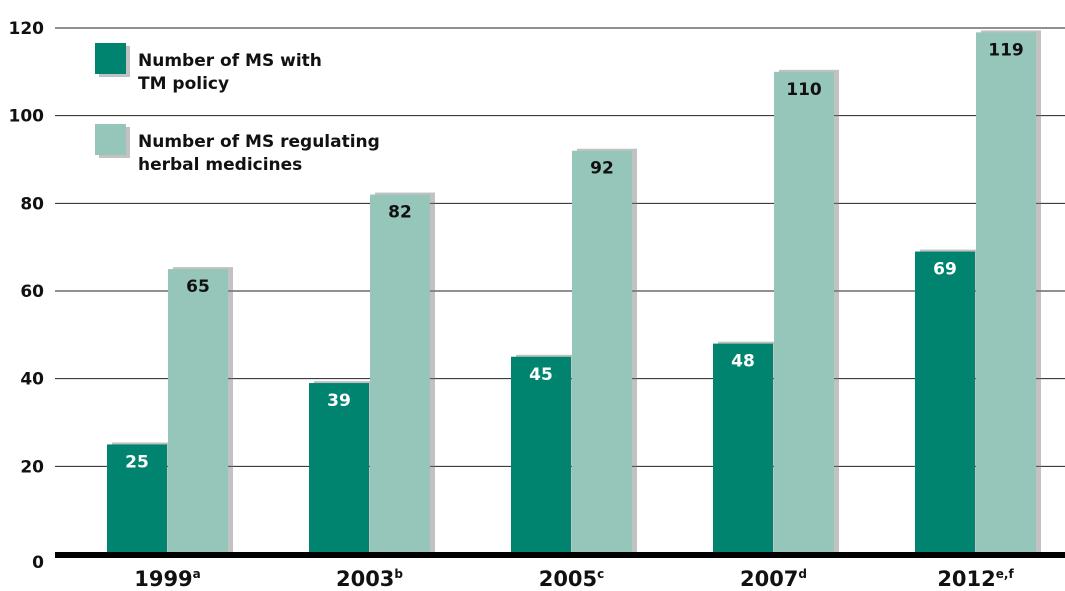  I want to click on y-tick-label: 80, so click(32, 204).